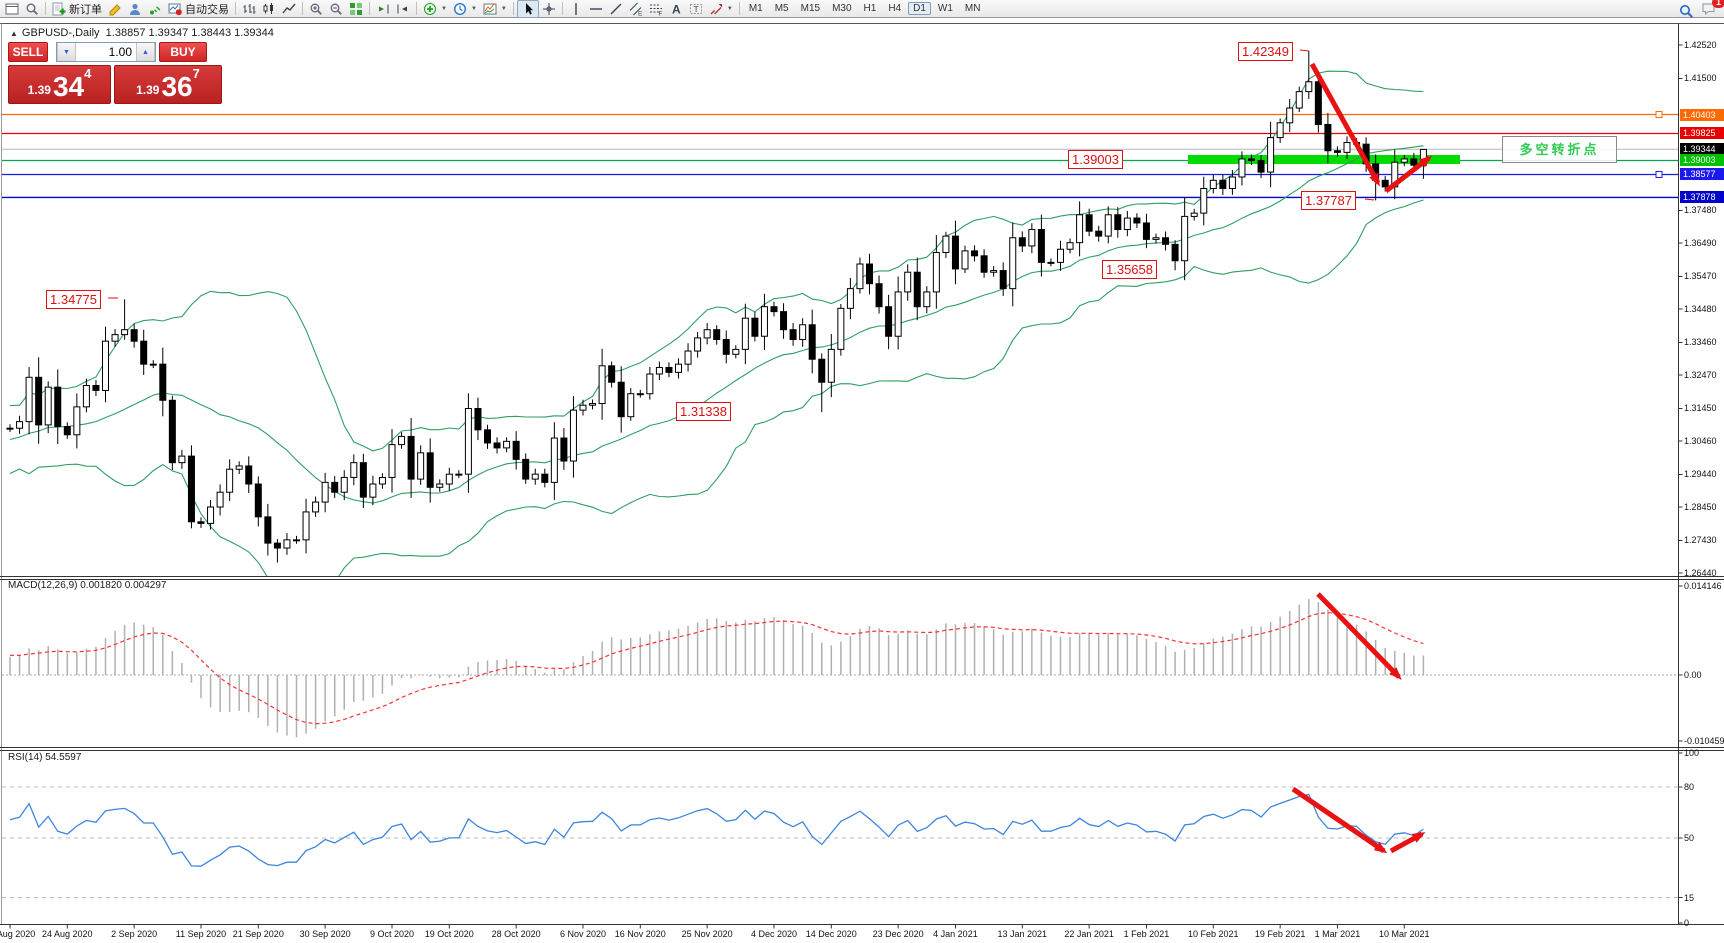  Describe the element at coordinates (383, 9) in the screenshot. I see `auto-scroll-tool` at that location.